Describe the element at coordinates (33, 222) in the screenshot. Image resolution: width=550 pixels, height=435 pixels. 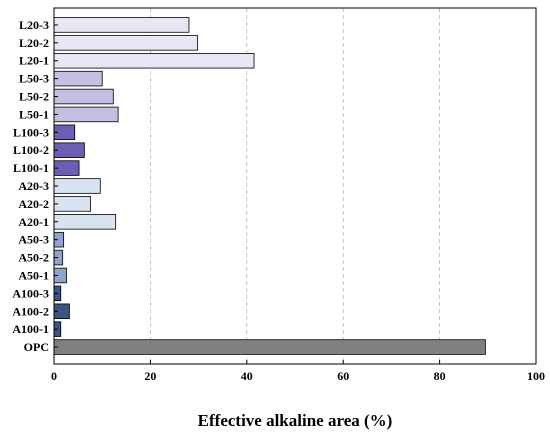
I see `y-tick-label: A20-1` at that location.